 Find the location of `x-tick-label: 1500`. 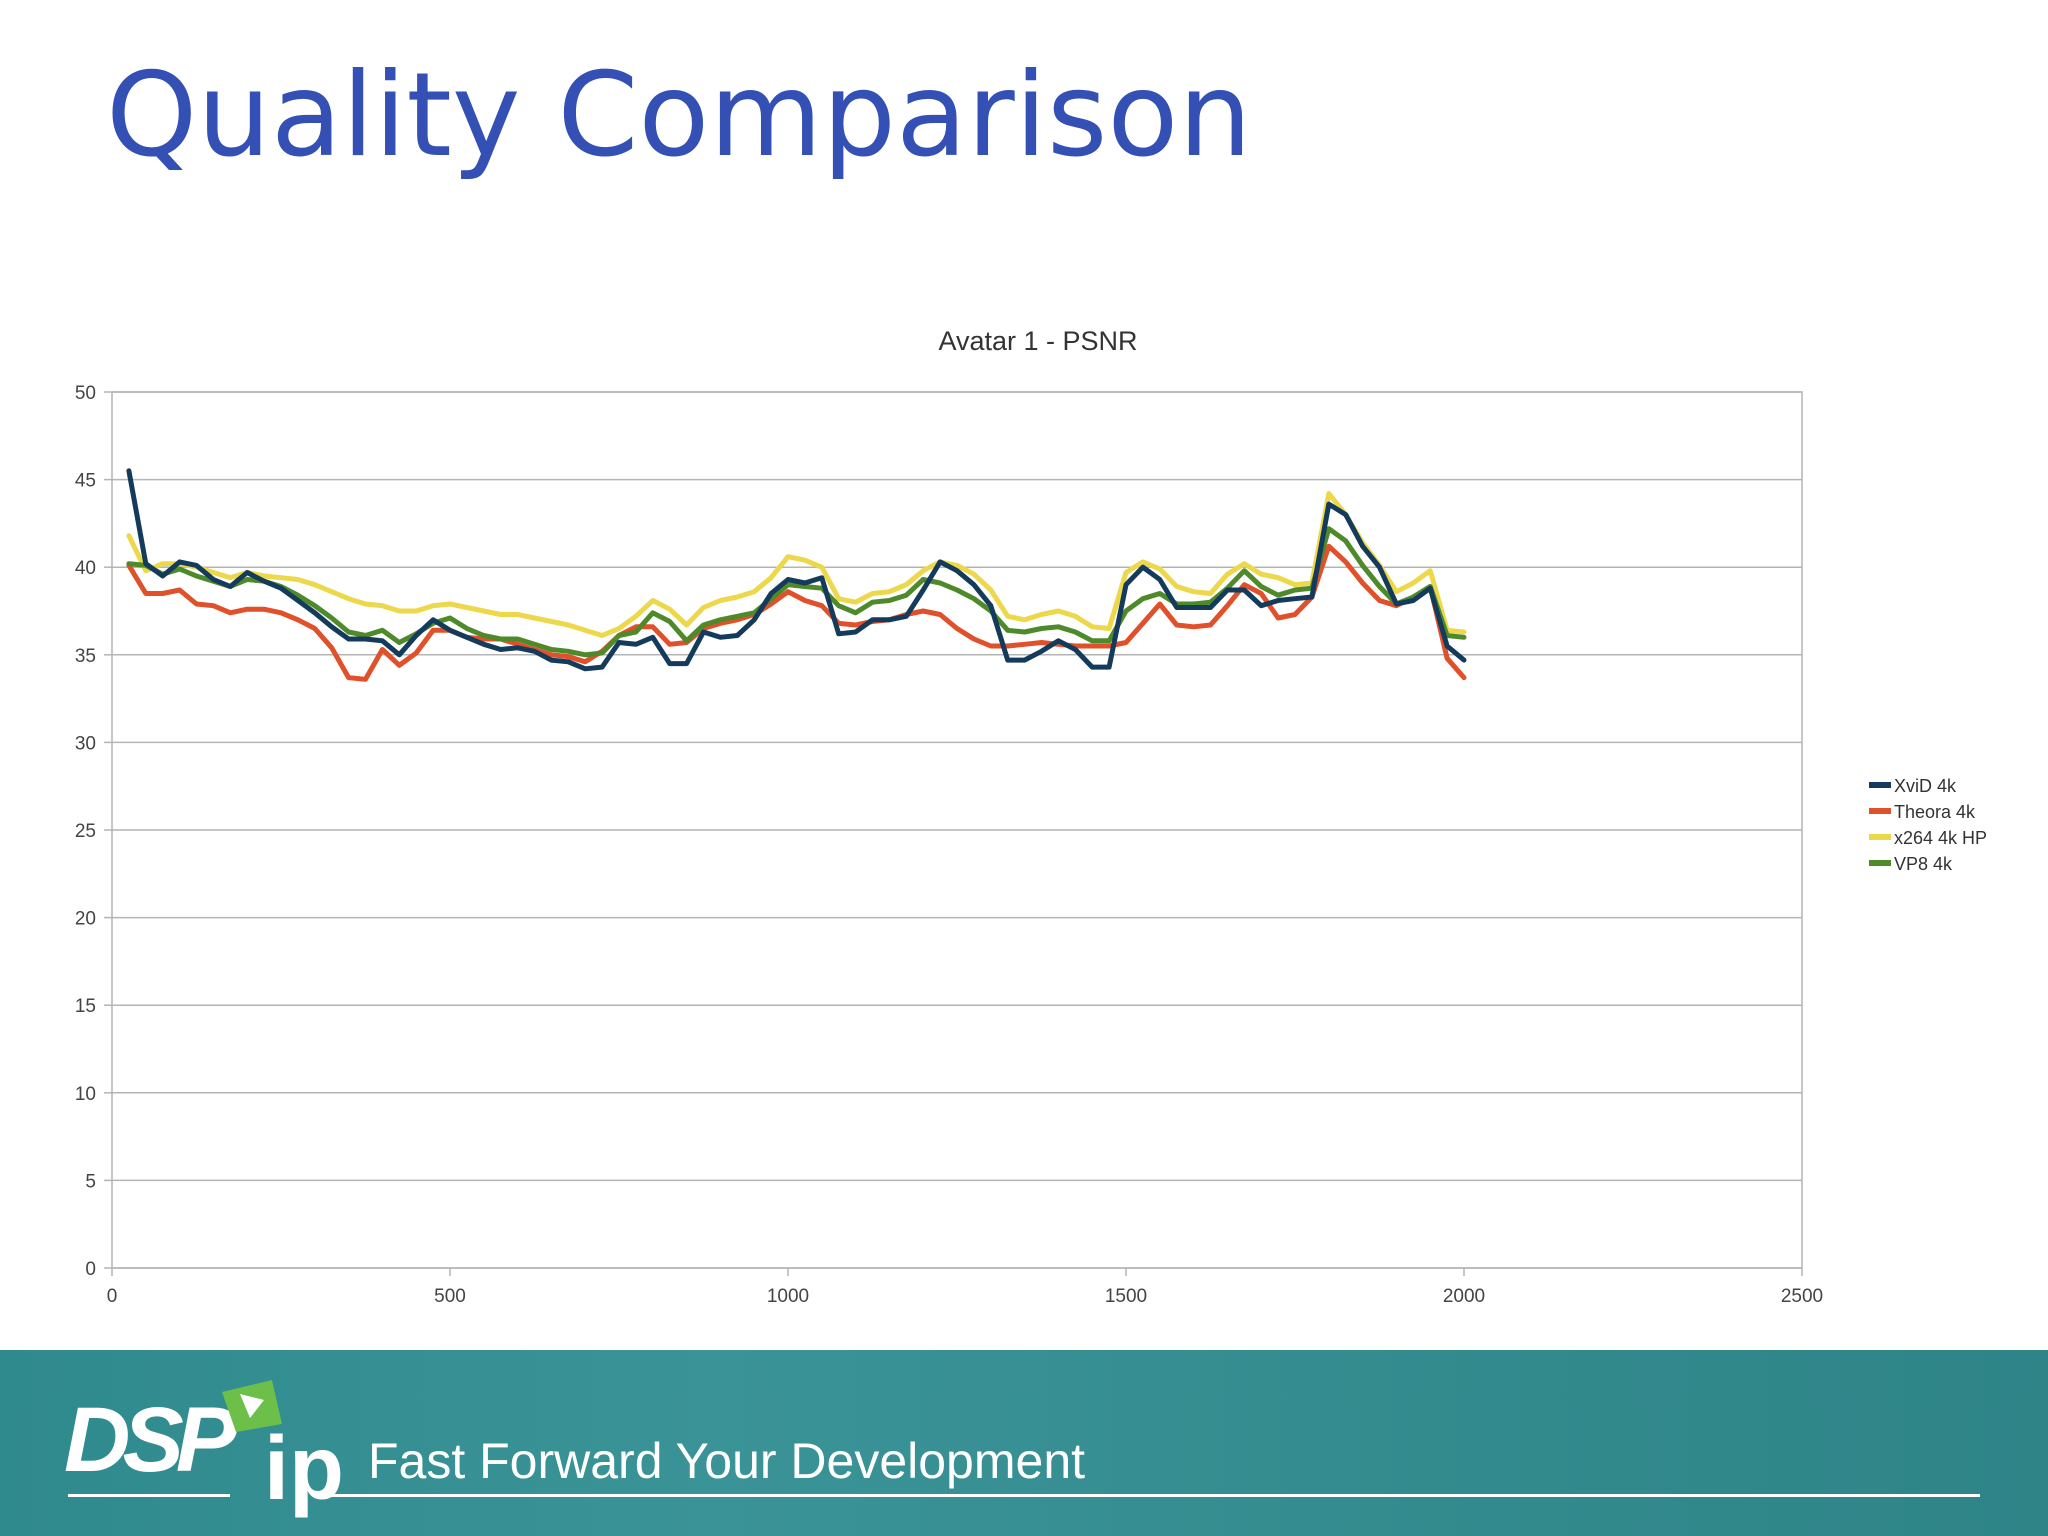

x-tick-label: 1500 is located at coordinates (1126, 1296).